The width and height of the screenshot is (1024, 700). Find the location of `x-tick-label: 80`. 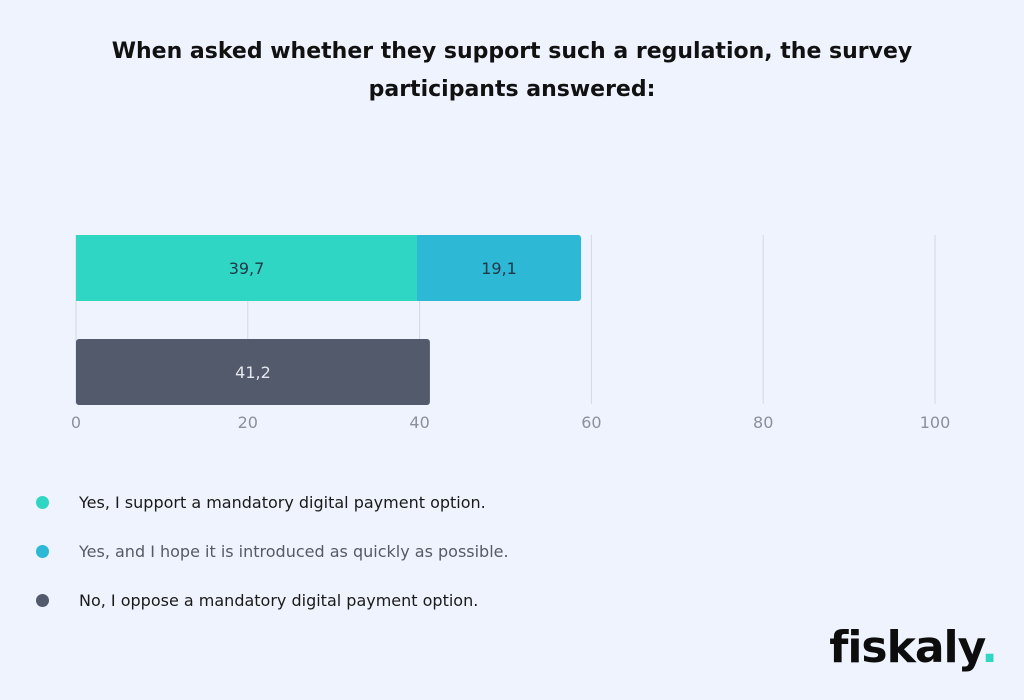

x-tick-label: 80 is located at coordinates (763, 422).